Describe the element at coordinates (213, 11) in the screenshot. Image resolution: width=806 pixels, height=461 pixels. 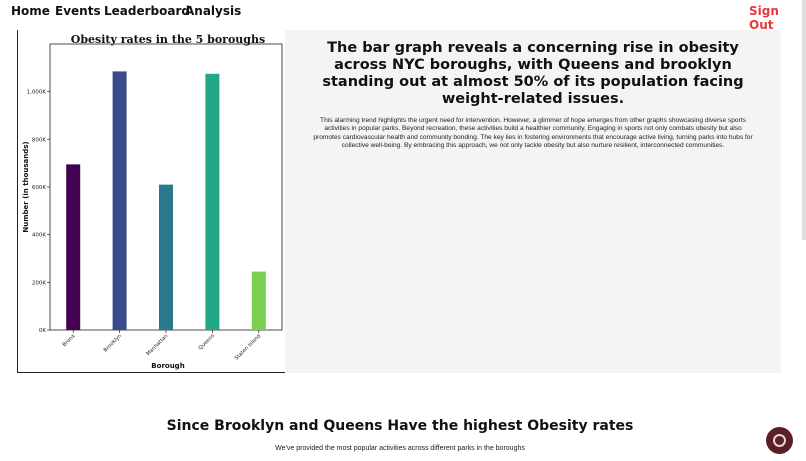
I see `nav-analysis-link: Analysis` at that location.